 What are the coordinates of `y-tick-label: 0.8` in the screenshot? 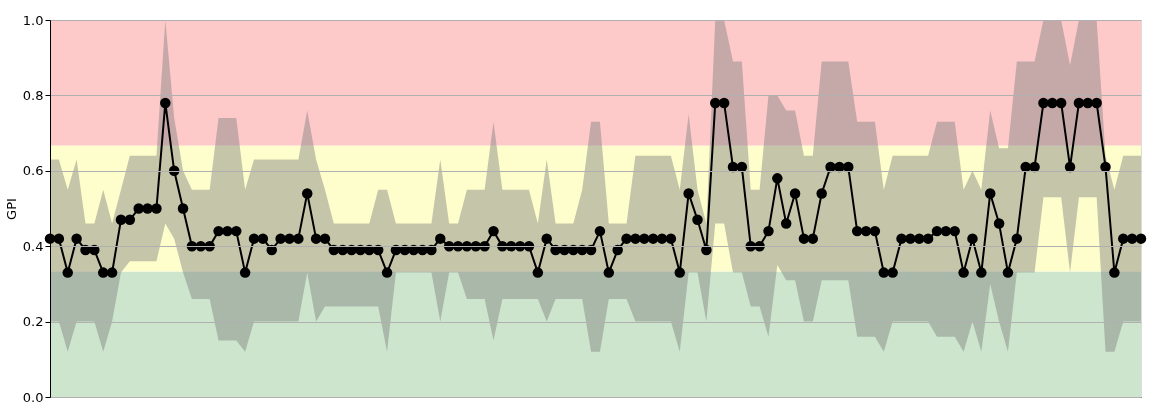 It's located at (33, 95).